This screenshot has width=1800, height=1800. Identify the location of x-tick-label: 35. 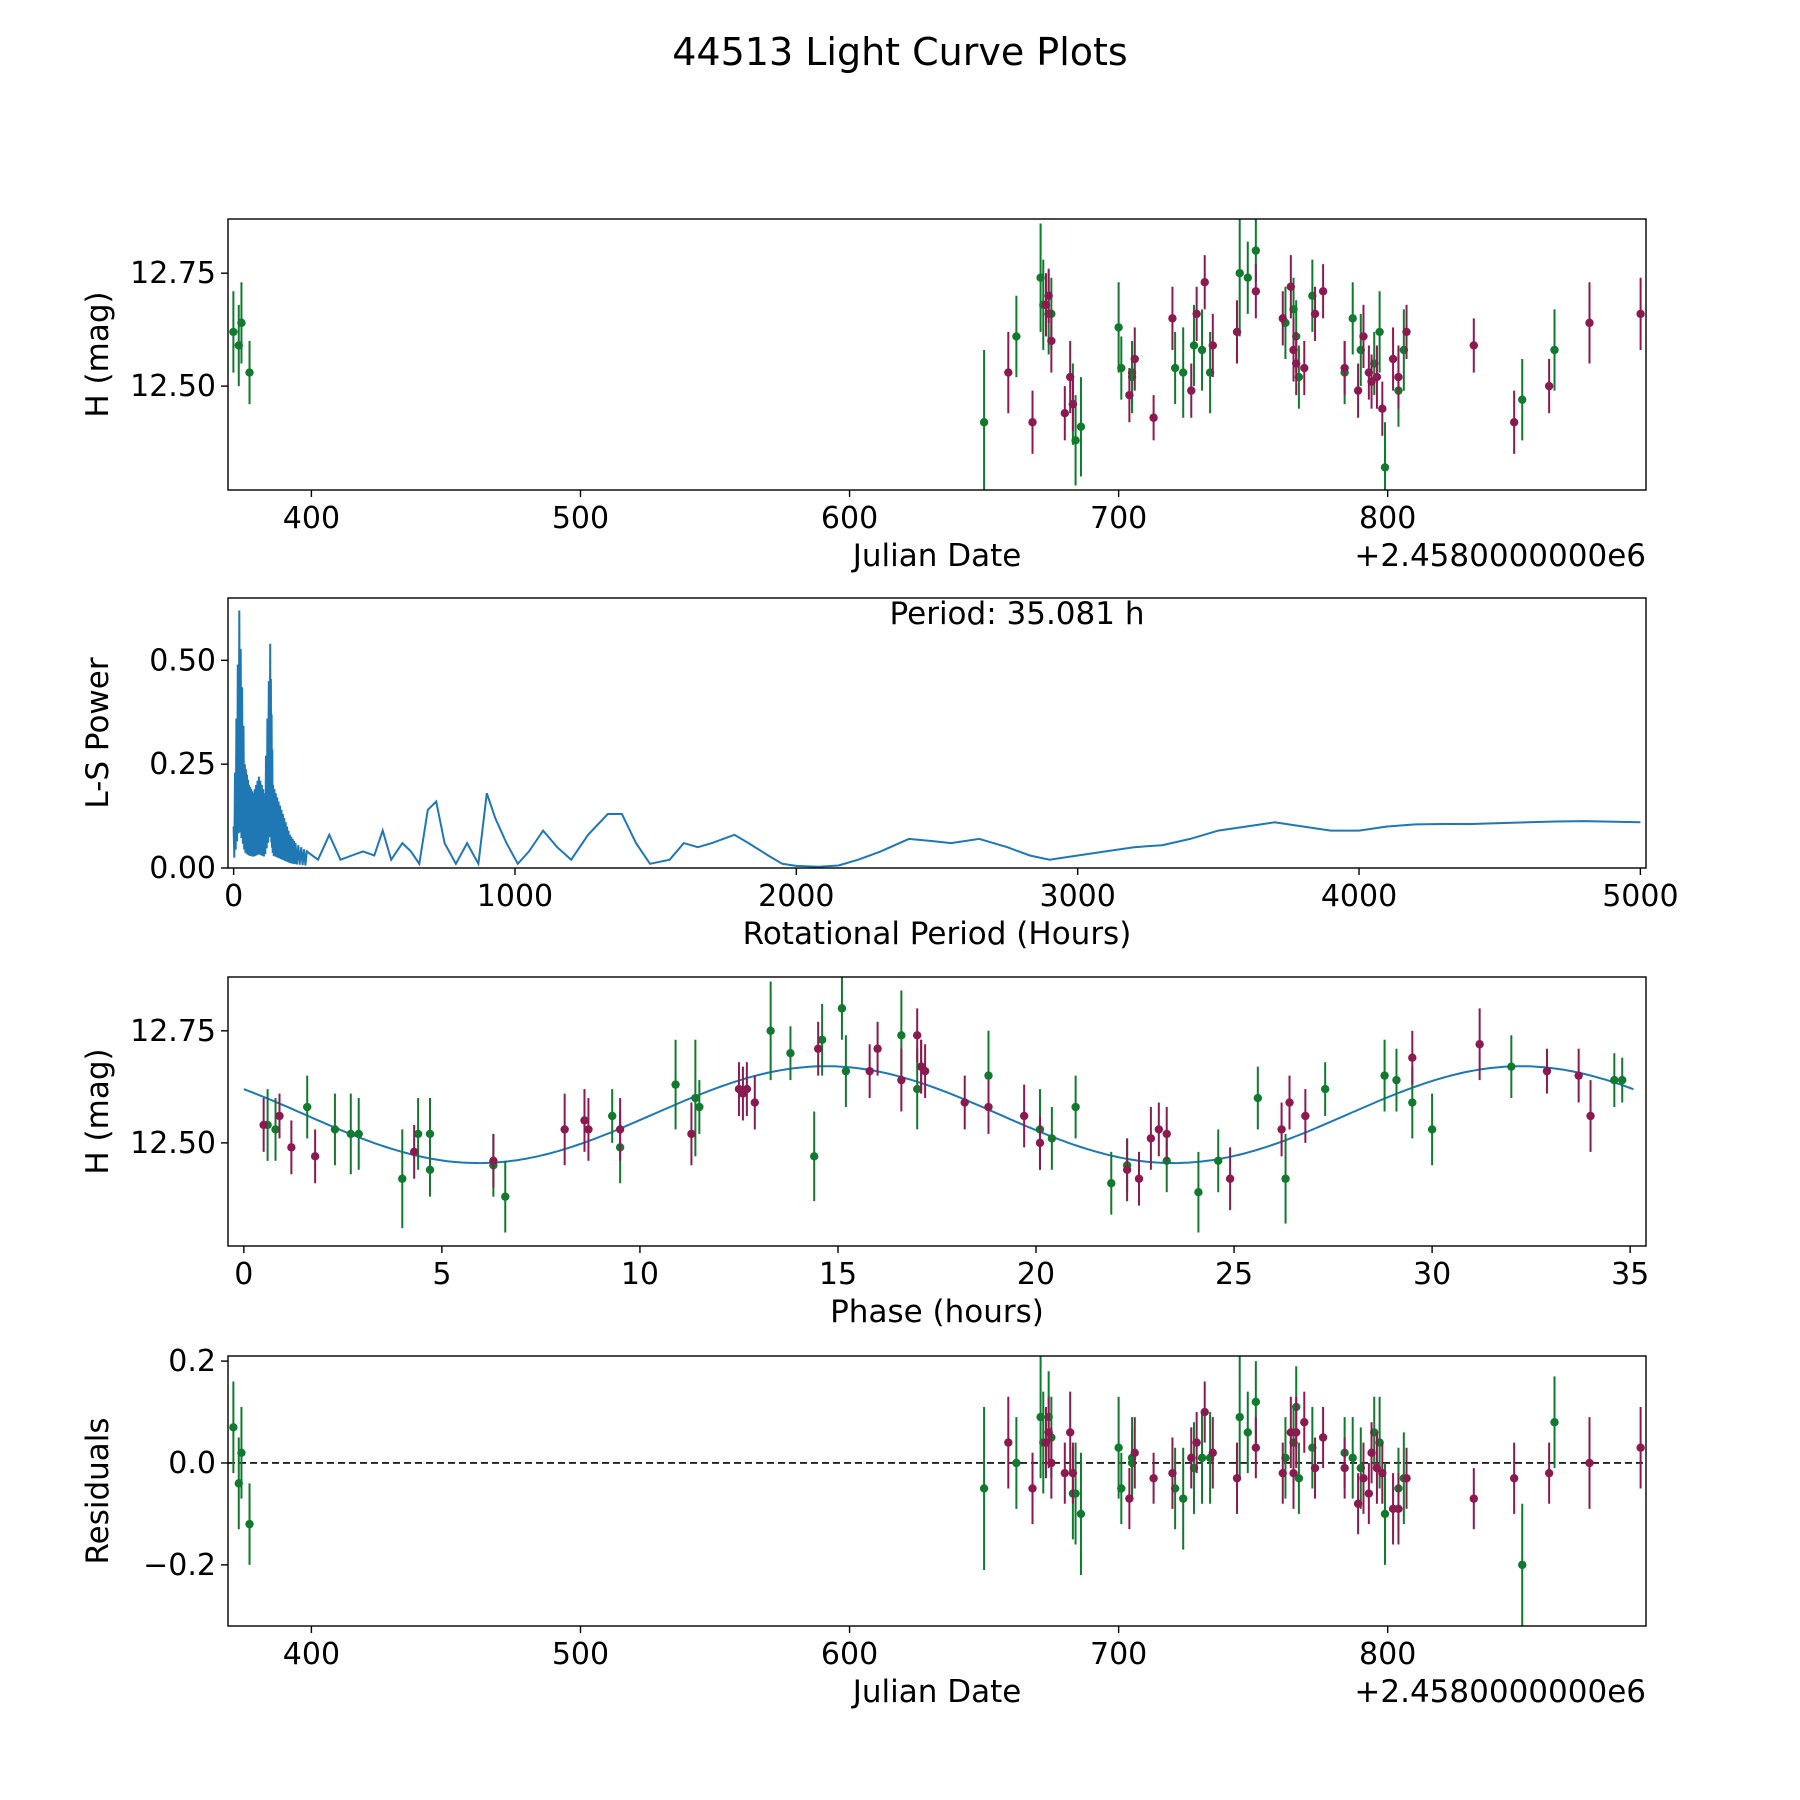
(1630, 1274).